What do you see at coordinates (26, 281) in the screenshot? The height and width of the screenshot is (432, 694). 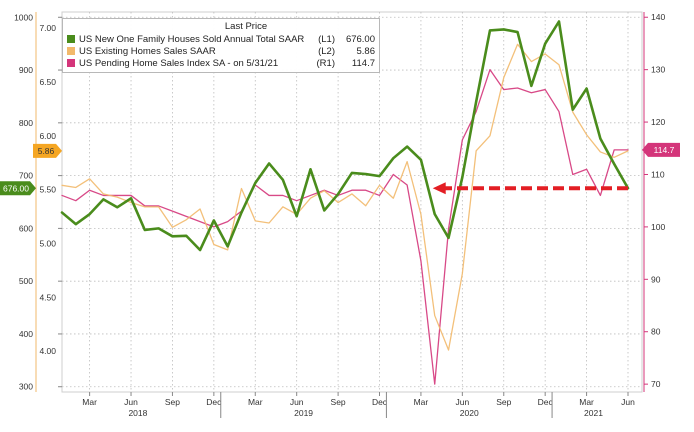 I see `y-left-tick-label: 500` at bounding box center [26, 281].